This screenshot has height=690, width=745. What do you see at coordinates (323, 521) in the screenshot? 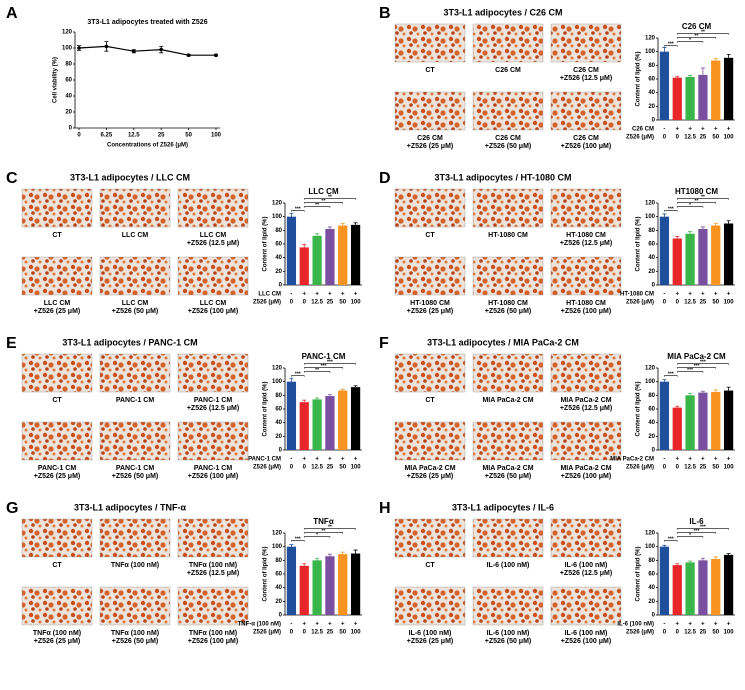
I see `chart-title: TNFα` at bounding box center [323, 521].